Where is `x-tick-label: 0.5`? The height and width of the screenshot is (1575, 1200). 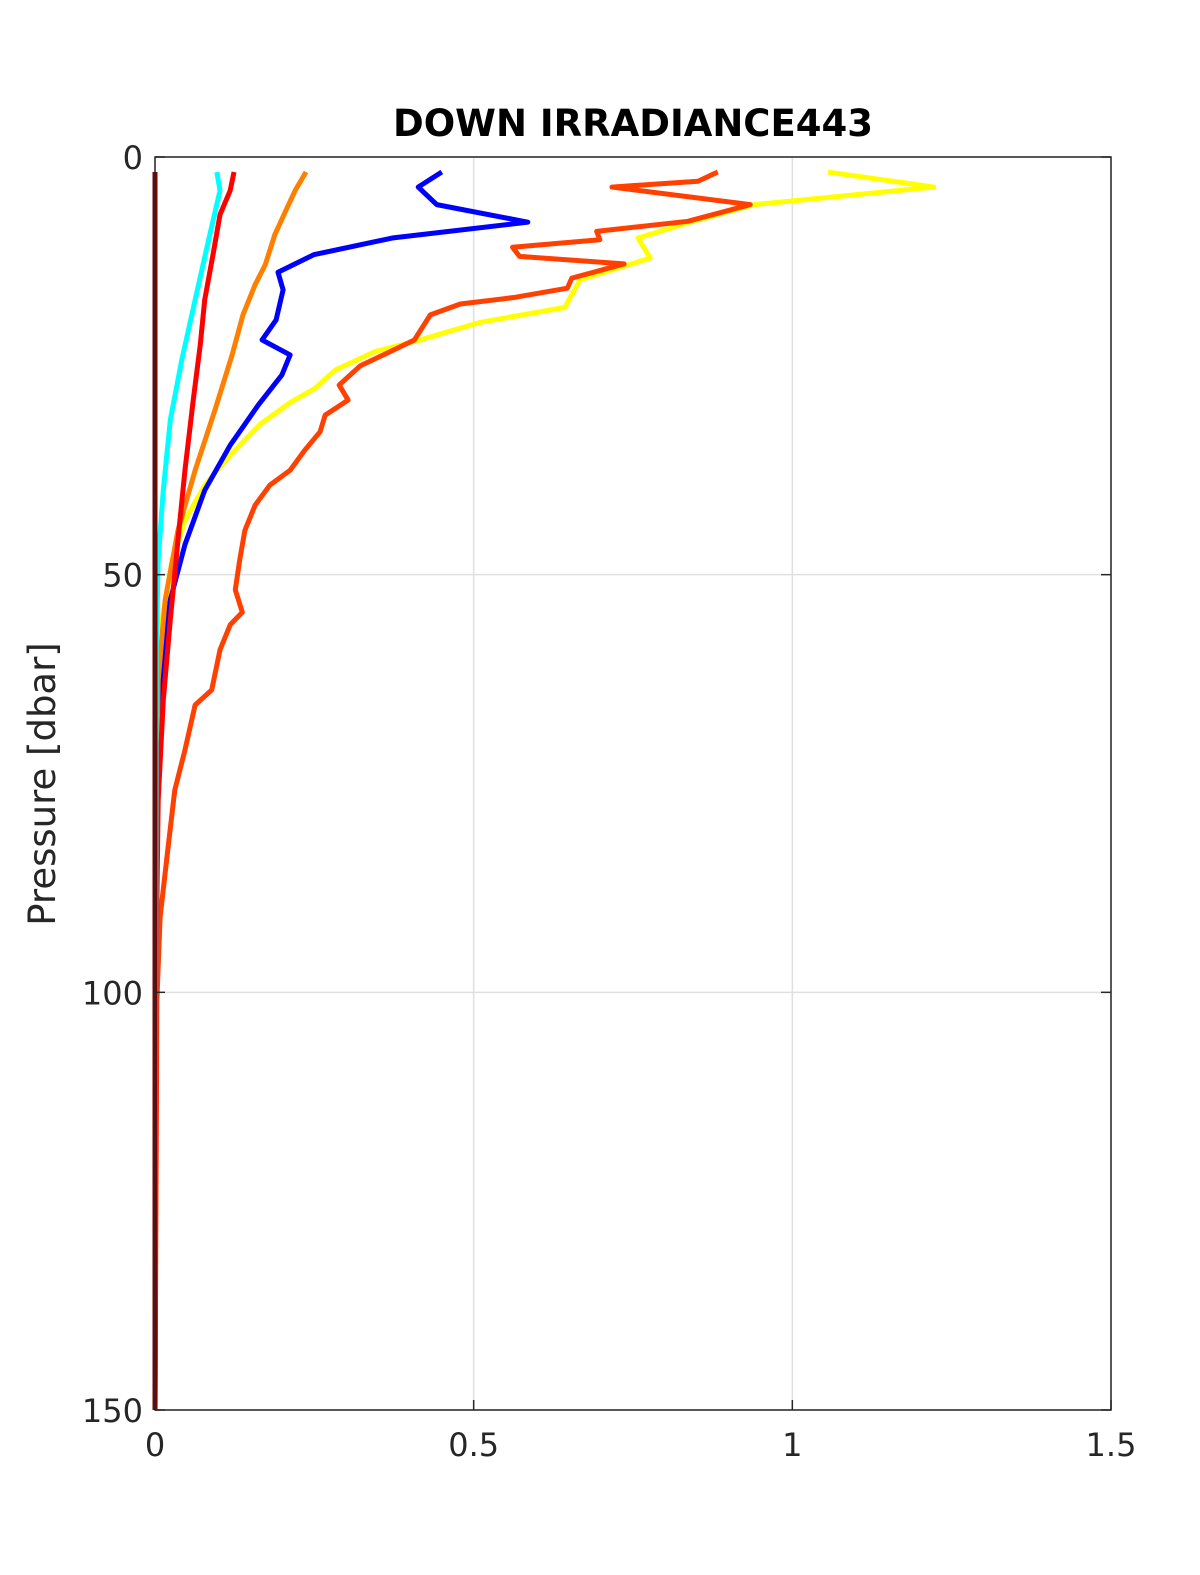
x-tick-label: 0.5 is located at coordinates (473, 1445).